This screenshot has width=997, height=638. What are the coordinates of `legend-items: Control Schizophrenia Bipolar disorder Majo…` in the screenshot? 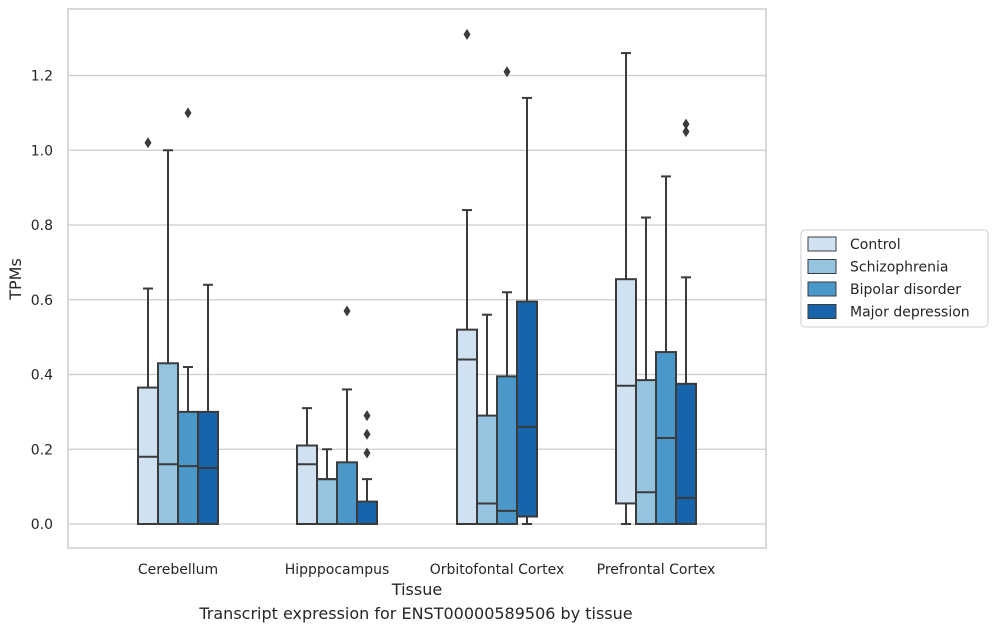 It's located at (888, 278).